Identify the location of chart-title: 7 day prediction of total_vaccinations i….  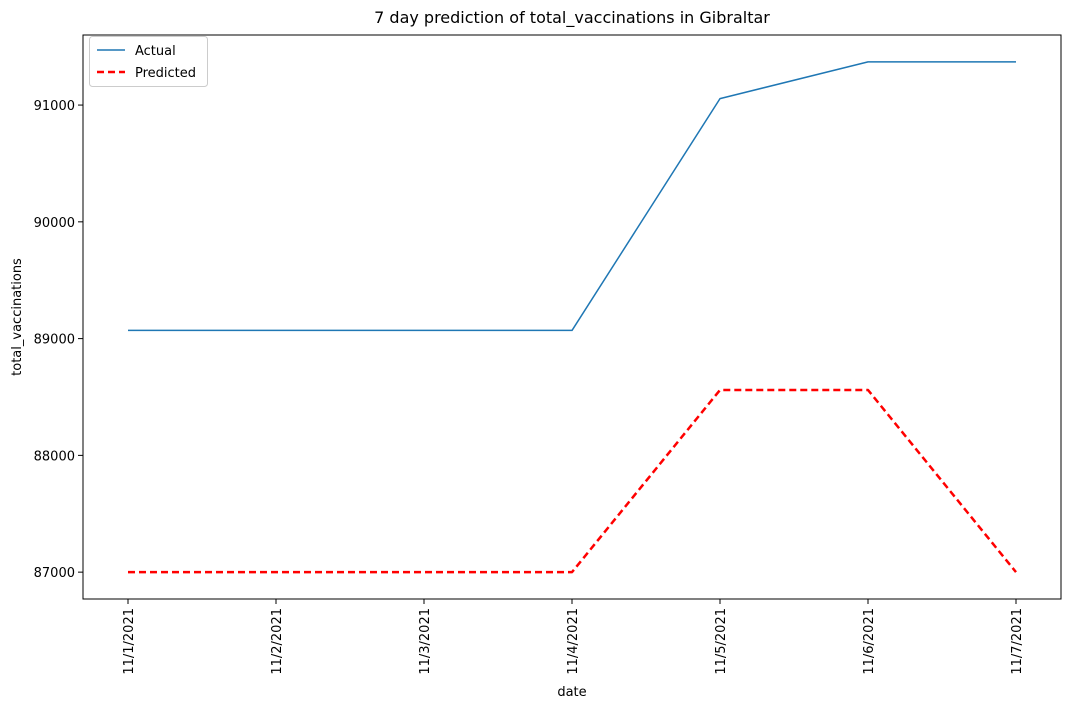
(572, 18).